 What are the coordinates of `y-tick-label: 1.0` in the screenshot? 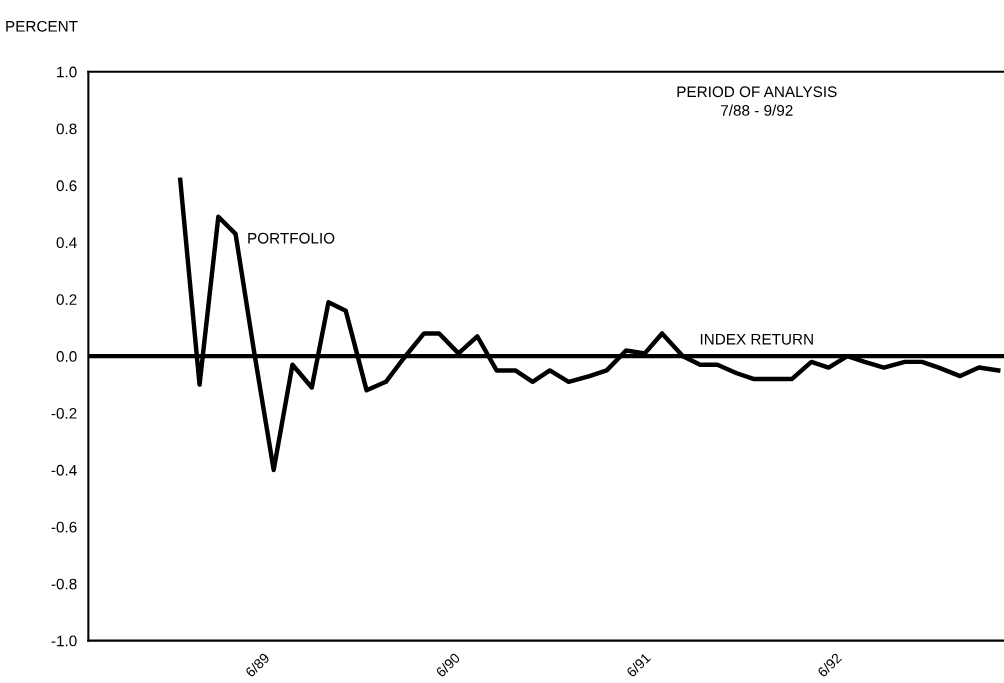 It's located at (67, 72).